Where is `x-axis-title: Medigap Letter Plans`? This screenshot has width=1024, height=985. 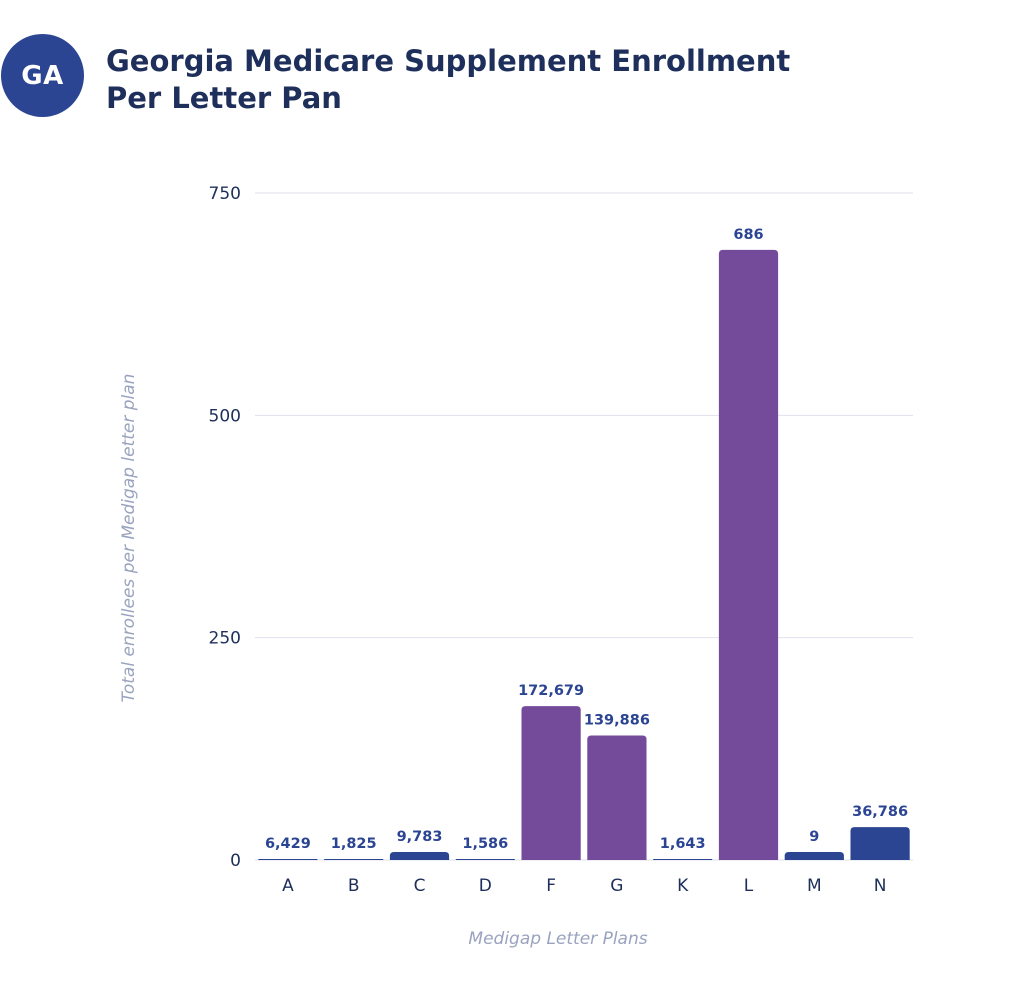
x-axis-title: Medigap Letter Plans is located at coordinates (557, 939).